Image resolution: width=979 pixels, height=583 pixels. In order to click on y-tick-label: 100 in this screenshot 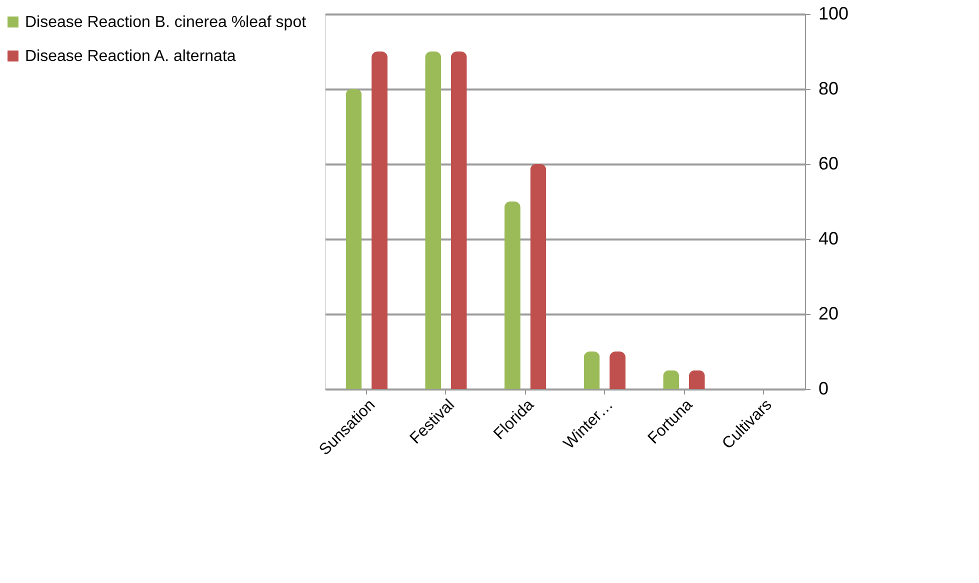, I will do `click(833, 14)`.